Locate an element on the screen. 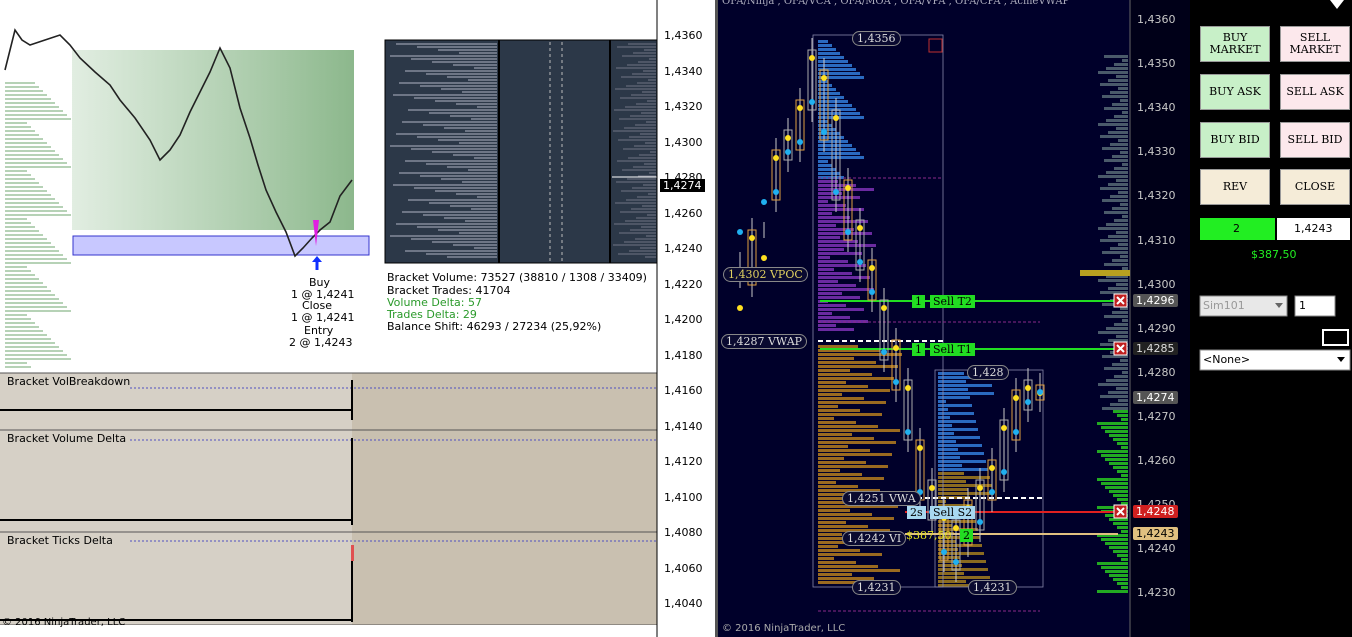 The width and height of the screenshot is (1352, 637). position-qty: 2 is located at coordinates (1236, 228).